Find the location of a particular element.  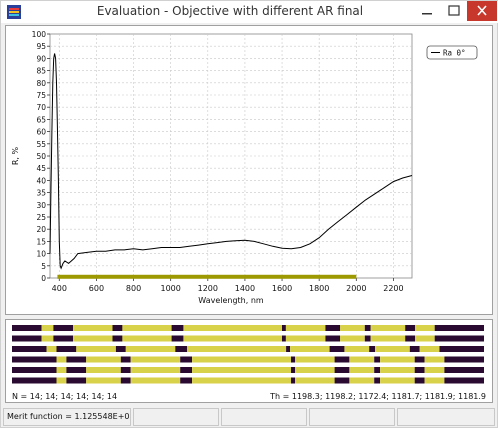

x-tick-label: 400 is located at coordinates (59, 288).